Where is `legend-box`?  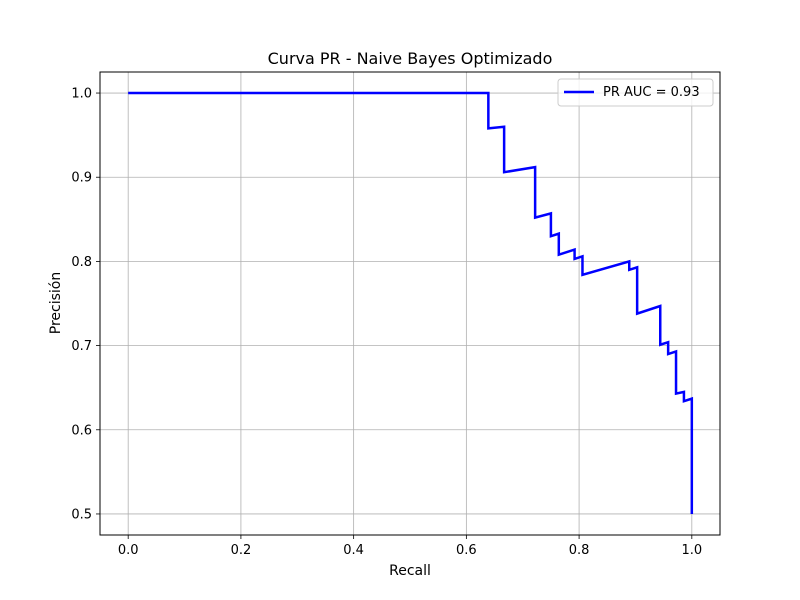 legend-box is located at coordinates (635, 92).